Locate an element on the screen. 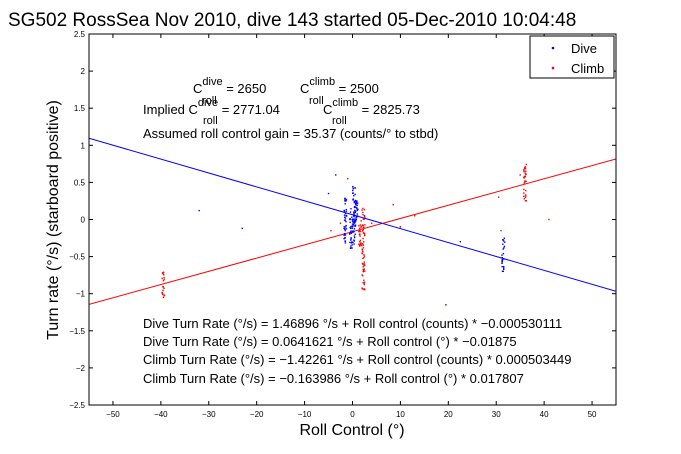 Image resolution: width=681 pixels, height=454 pixels. annotation-c-climb-symbol: C is located at coordinates (304, 88).